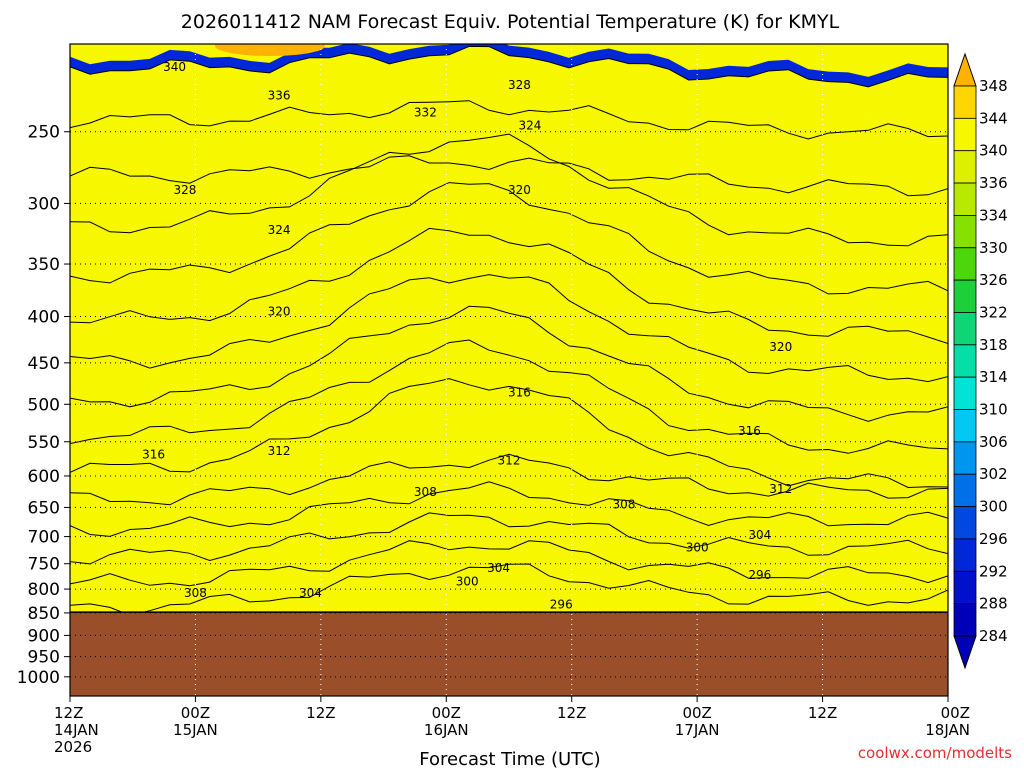  What do you see at coordinates (965, 69) in the screenshot?
I see `colorbar-top-arrow` at bounding box center [965, 69].